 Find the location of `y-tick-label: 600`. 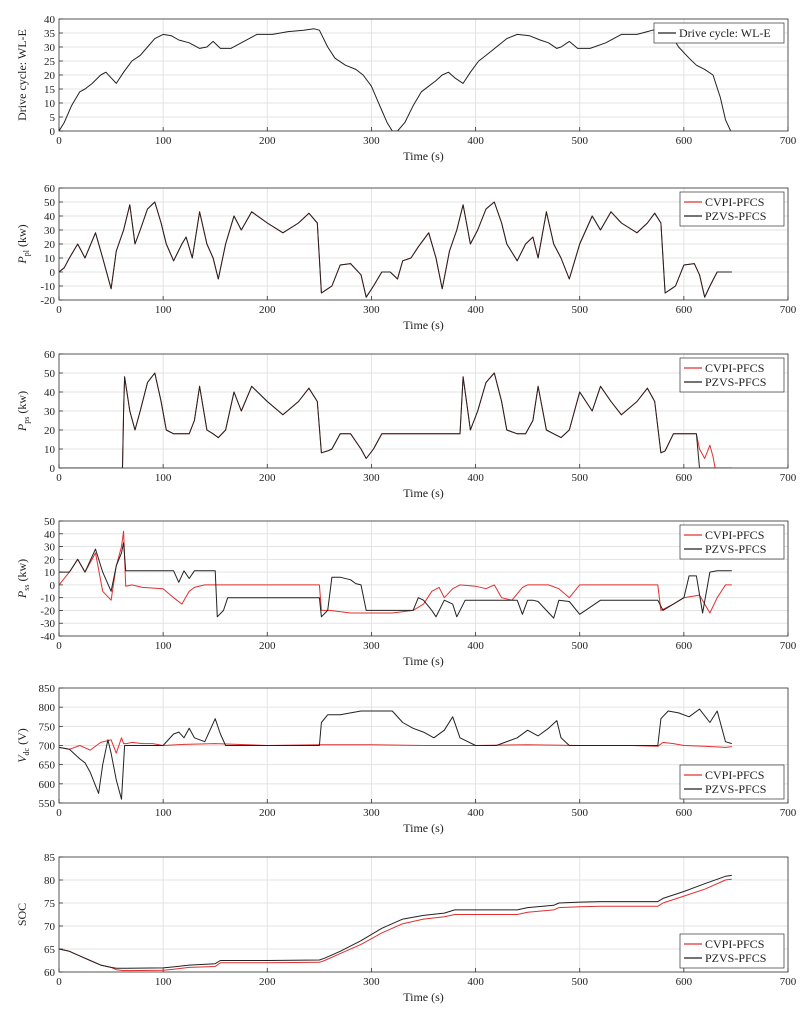

y-tick-label: 600 is located at coordinates (47, 785).